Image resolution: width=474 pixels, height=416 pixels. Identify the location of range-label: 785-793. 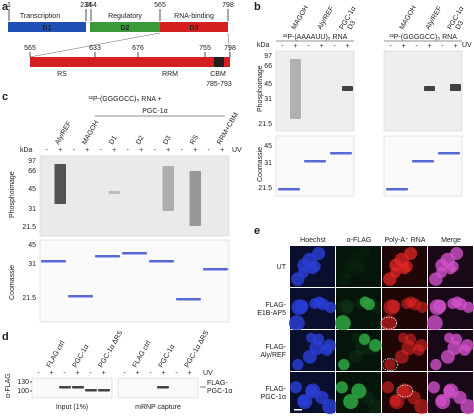
(219, 84).